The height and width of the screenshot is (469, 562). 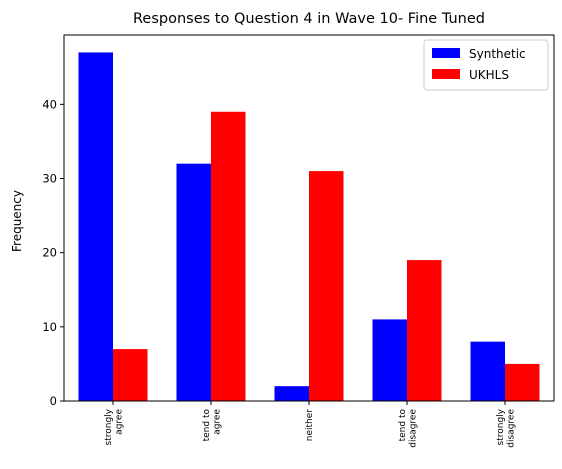 What do you see at coordinates (489, 75) in the screenshot?
I see `legend-label-ukhls: UKHLS` at bounding box center [489, 75].